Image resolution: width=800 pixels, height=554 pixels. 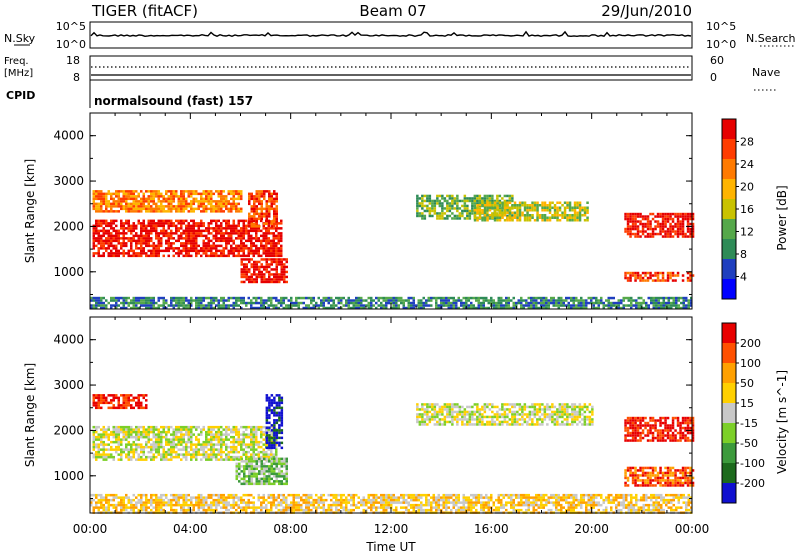 I want to click on power-ytick-label: 3000, so click(x=68, y=181).